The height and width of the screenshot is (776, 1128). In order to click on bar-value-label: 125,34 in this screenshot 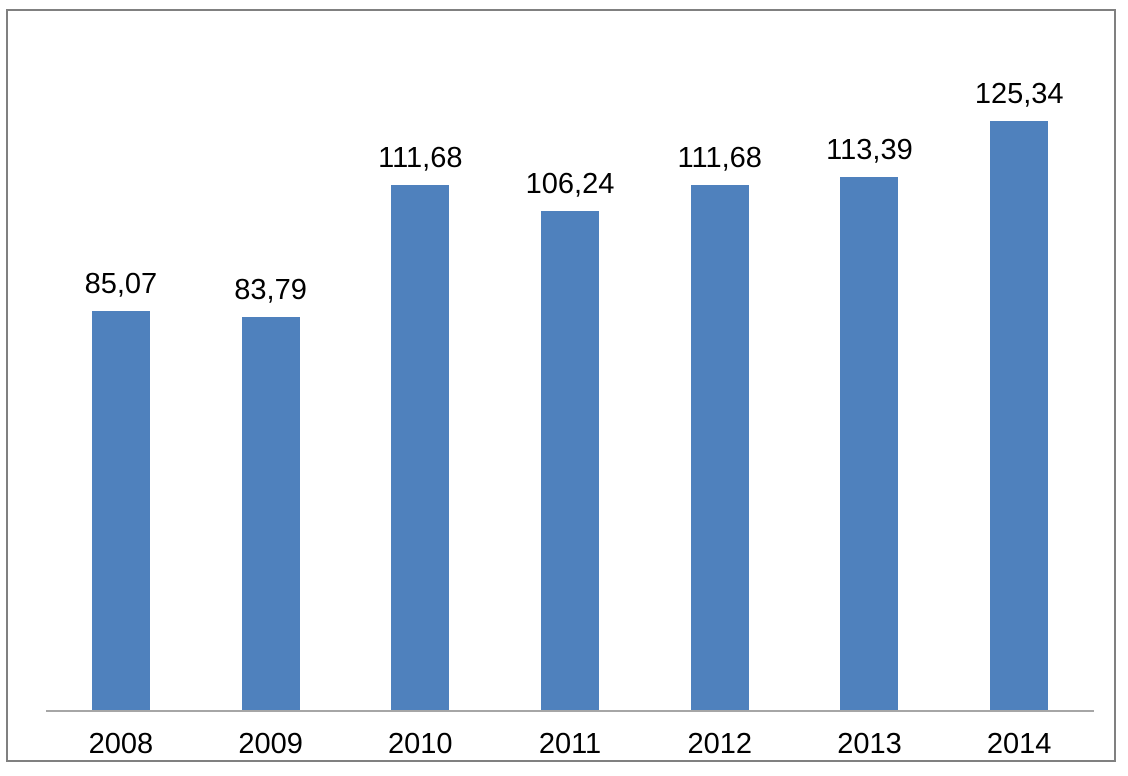, I will do `click(1019, 94)`.